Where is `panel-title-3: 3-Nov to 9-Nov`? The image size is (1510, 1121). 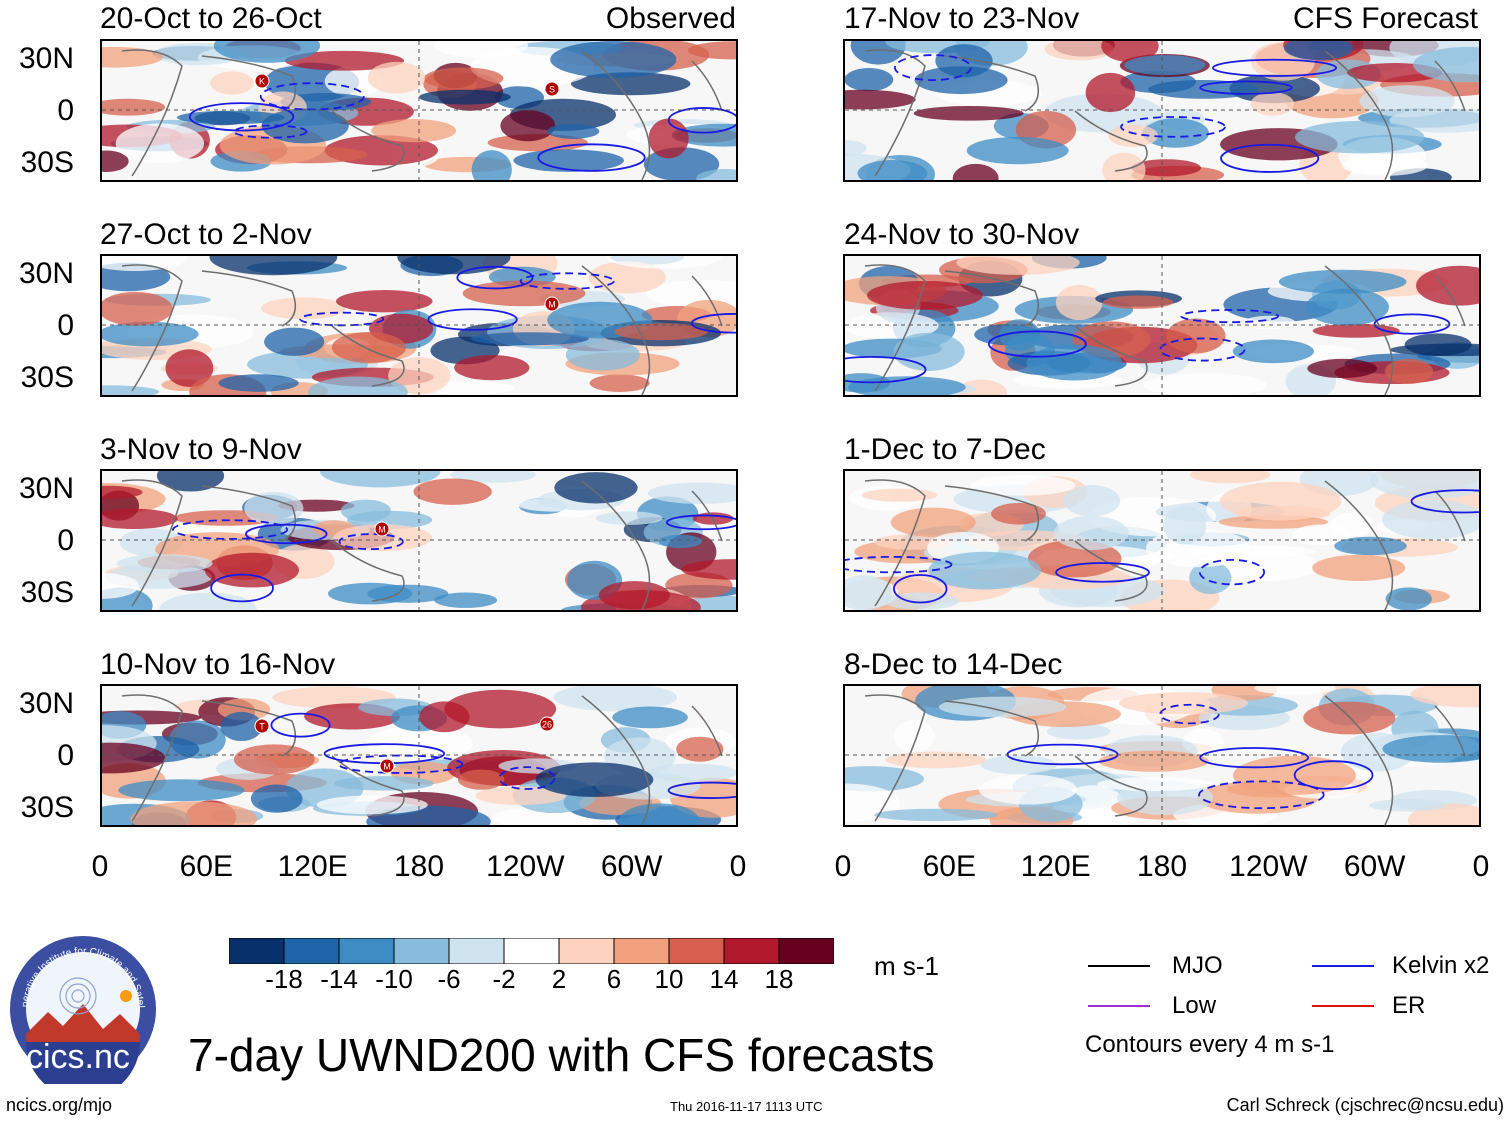 panel-title-3: 3-Nov to 9-Nov is located at coordinates (201, 449).